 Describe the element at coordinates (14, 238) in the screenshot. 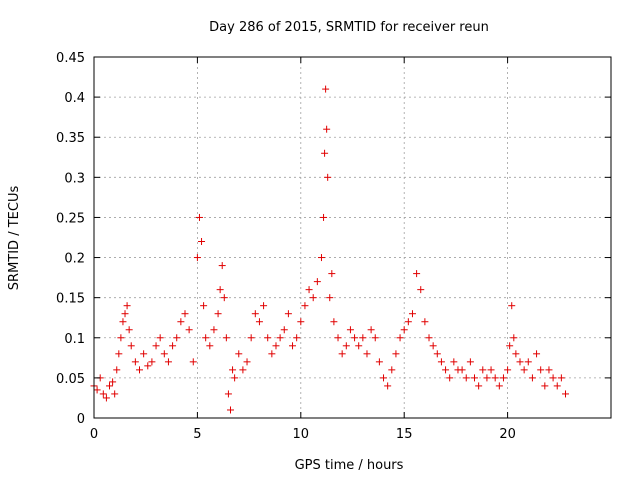

I see `y-axis-label: SRMTID / TECUs` at that location.